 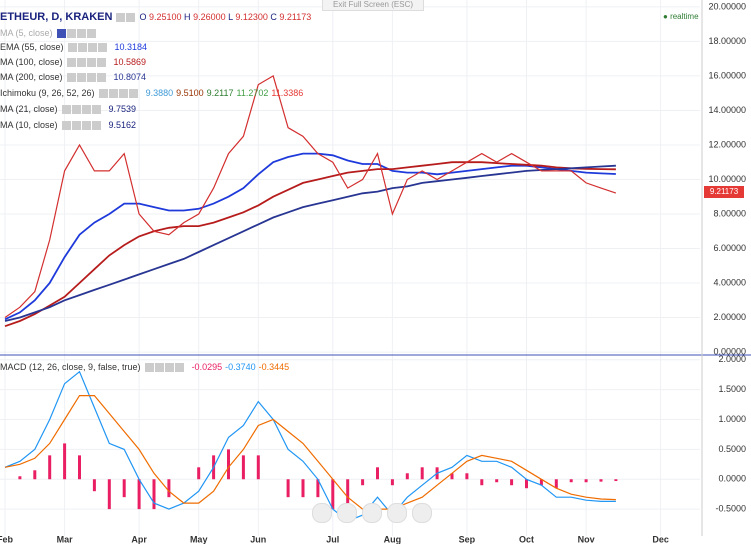 What do you see at coordinates (732, 389) in the screenshot?
I see `y-tick-label: 1.5000` at bounding box center [732, 389].